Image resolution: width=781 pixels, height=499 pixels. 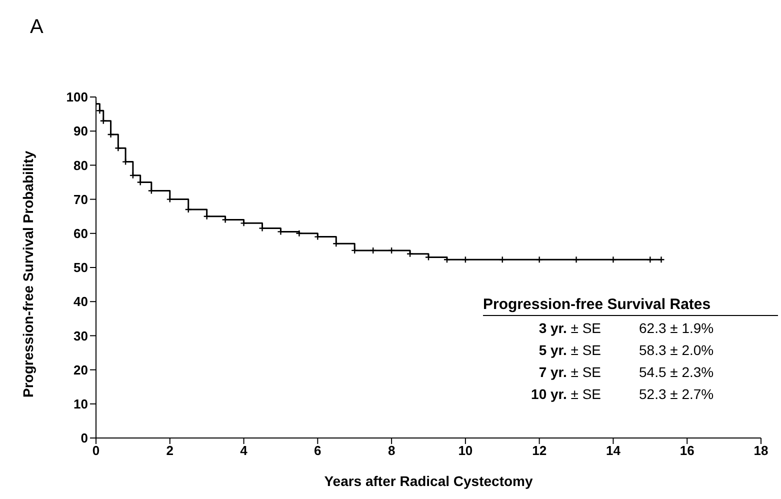 I want to click on x-tick-label: 8, so click(x=392, y=450).